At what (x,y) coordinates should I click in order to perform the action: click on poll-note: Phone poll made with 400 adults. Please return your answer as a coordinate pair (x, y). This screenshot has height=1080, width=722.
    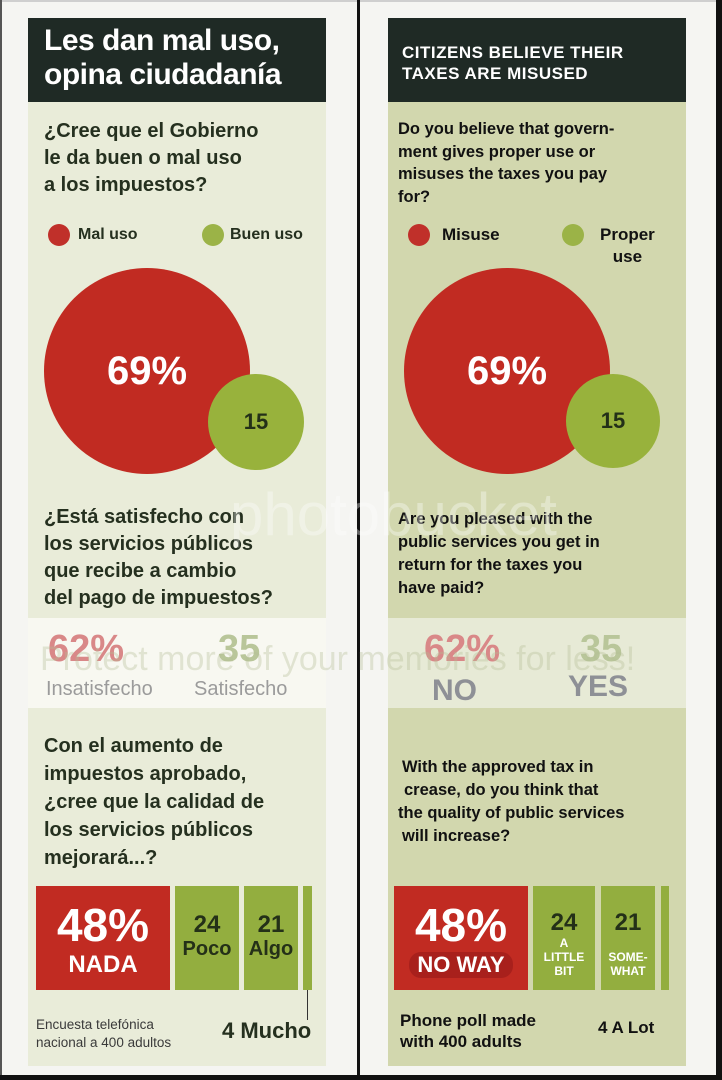
    Looking at the image, I should click on (468, 1031).